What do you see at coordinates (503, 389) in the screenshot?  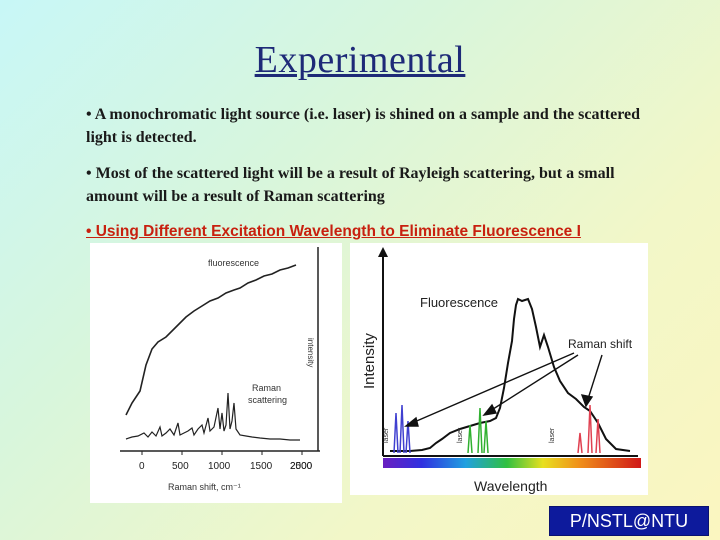 I see `raman-shift-arrows` at bounding box center [503, 389].